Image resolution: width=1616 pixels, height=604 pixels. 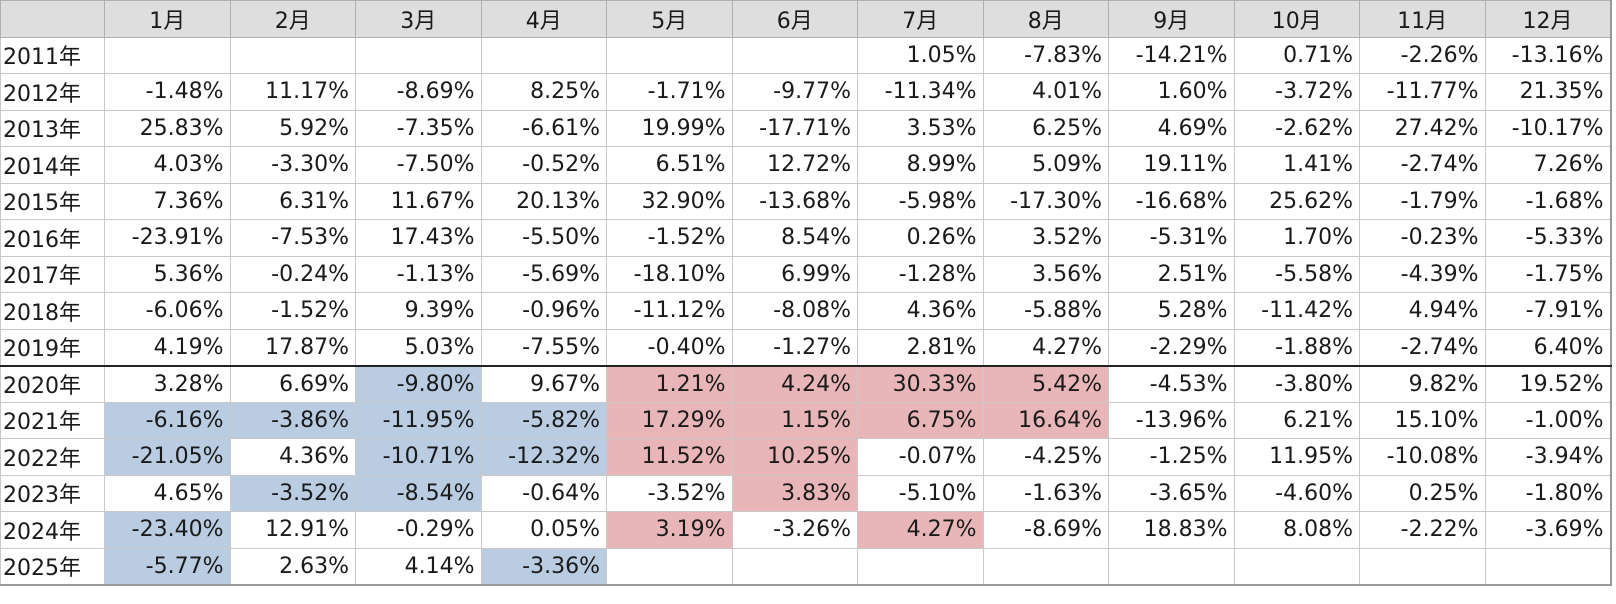 I want to click on return-cell: -3.30%, so click(x=292, y=165).